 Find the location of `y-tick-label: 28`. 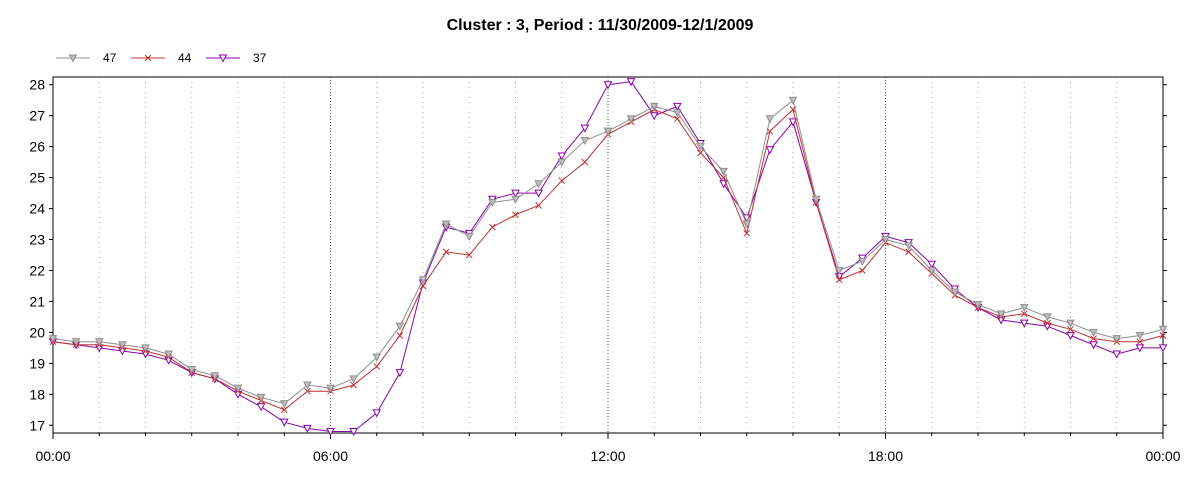

y-tick-label: 28 is located at coordinates (37, 85).